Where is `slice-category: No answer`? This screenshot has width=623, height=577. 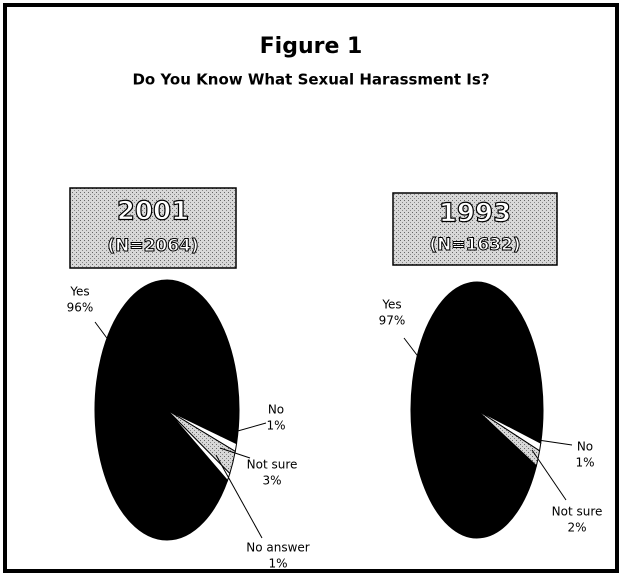 slice-category: No answer is located at coordinates (278, 548).